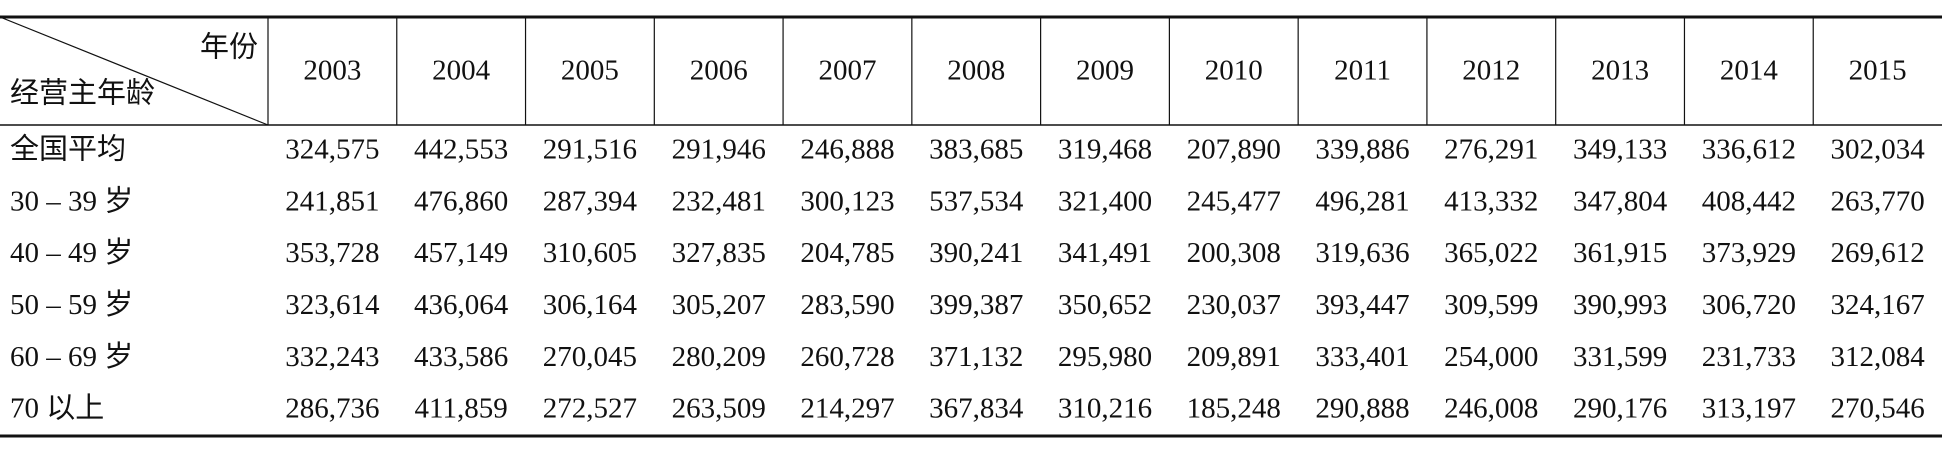 The width and height of the screenshot is (1942, 450). Describe the element at coordinates (1105, 150) in the screenshot. I see `cell: 319,468` at that location.